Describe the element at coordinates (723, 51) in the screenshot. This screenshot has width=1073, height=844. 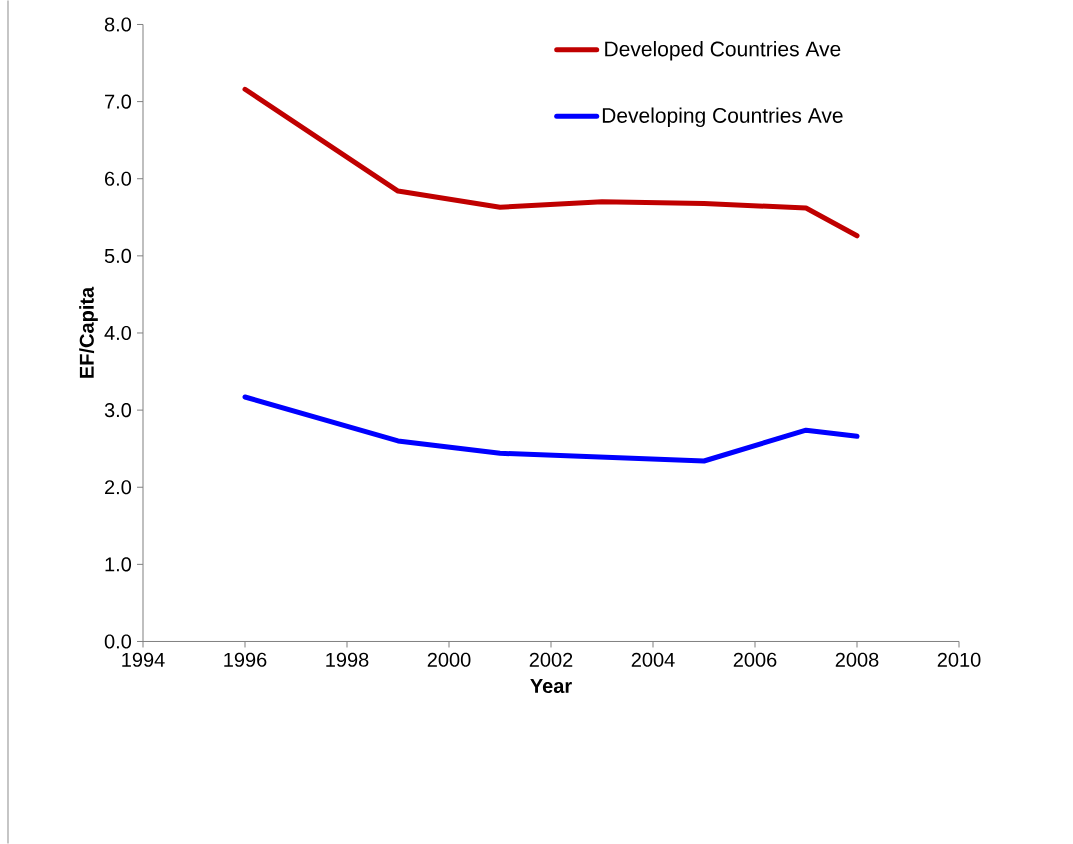
I see `legend-label: Developed Countries Ave` at that location.